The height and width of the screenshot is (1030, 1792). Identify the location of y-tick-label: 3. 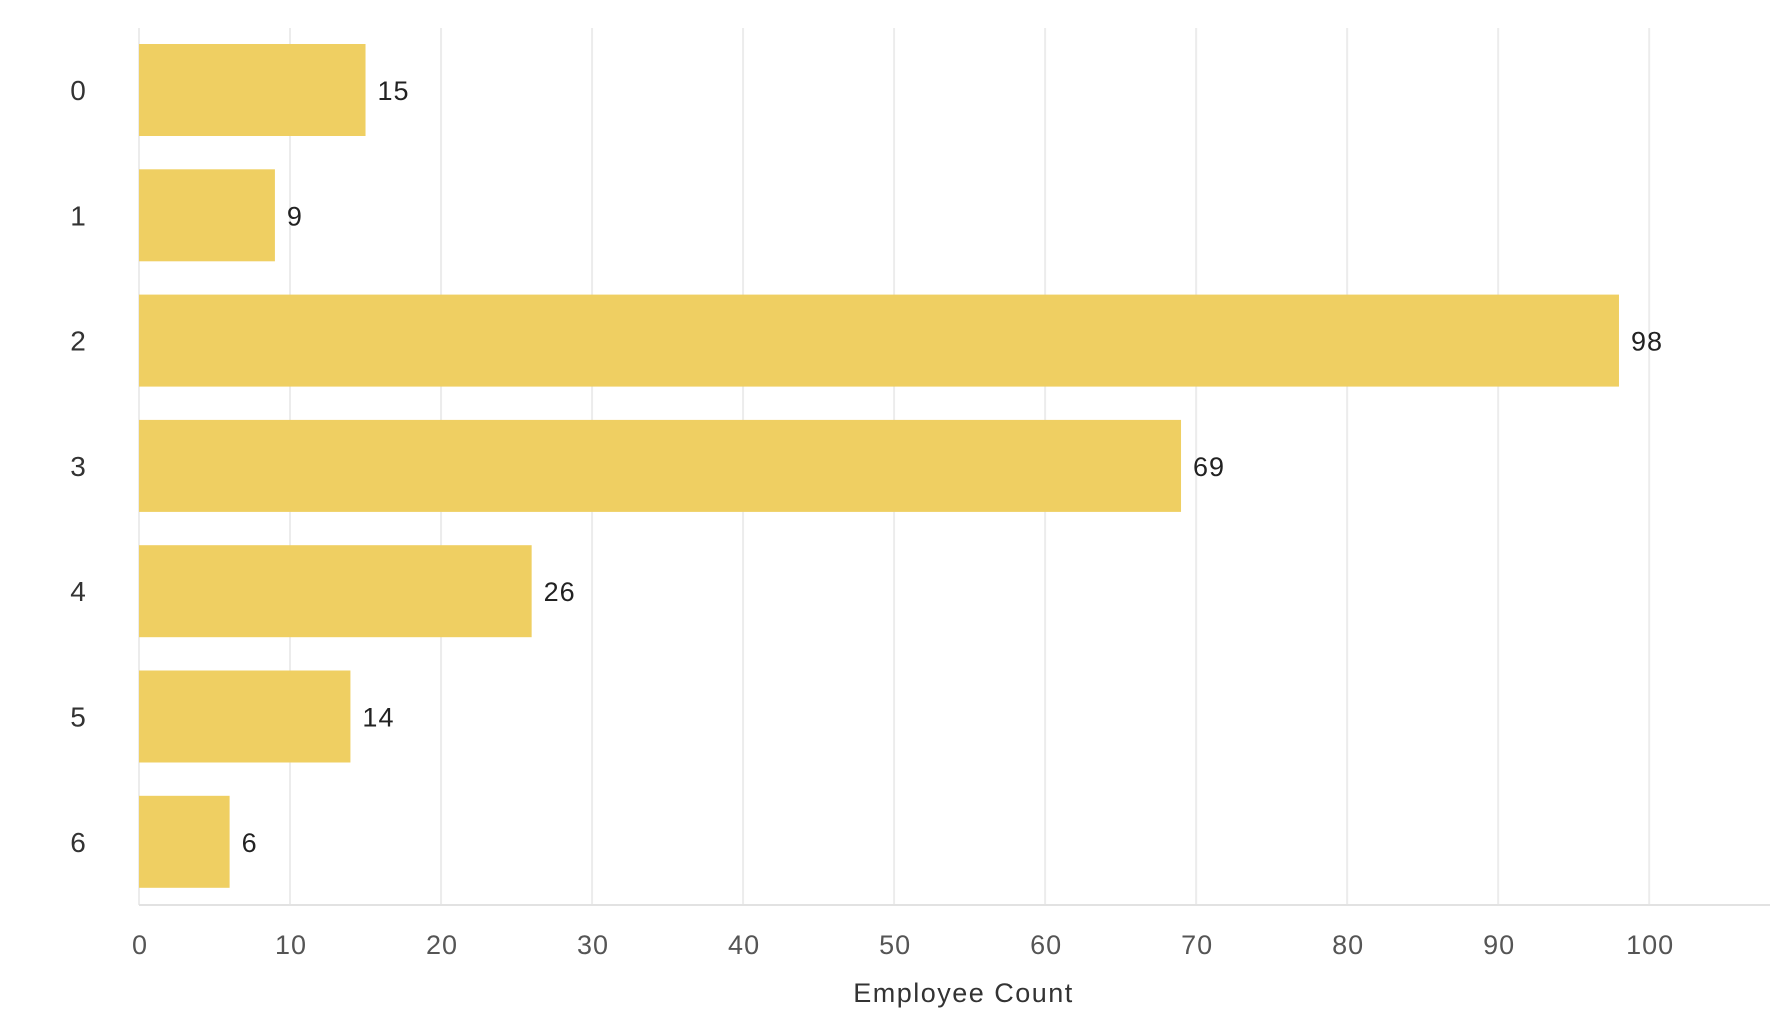
(78, 466).